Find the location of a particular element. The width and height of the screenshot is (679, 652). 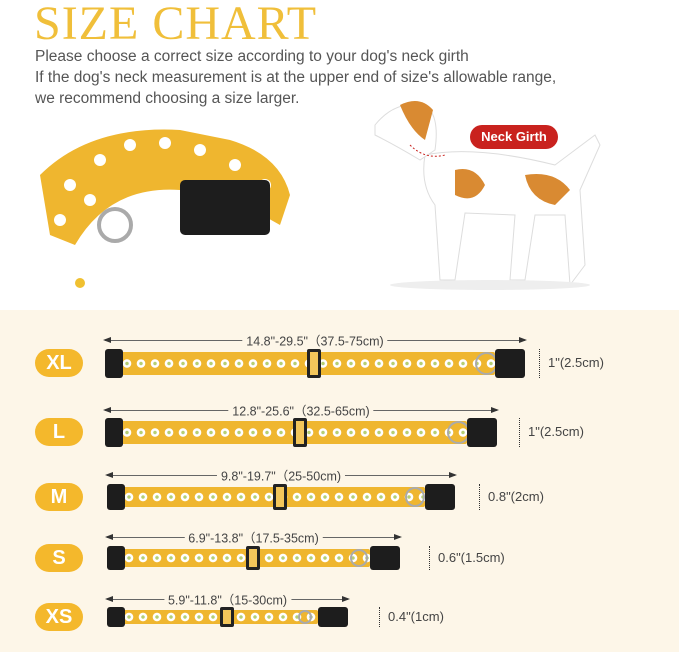

width-label: 0.4"(1cm) is located at coordinates (416, 616).